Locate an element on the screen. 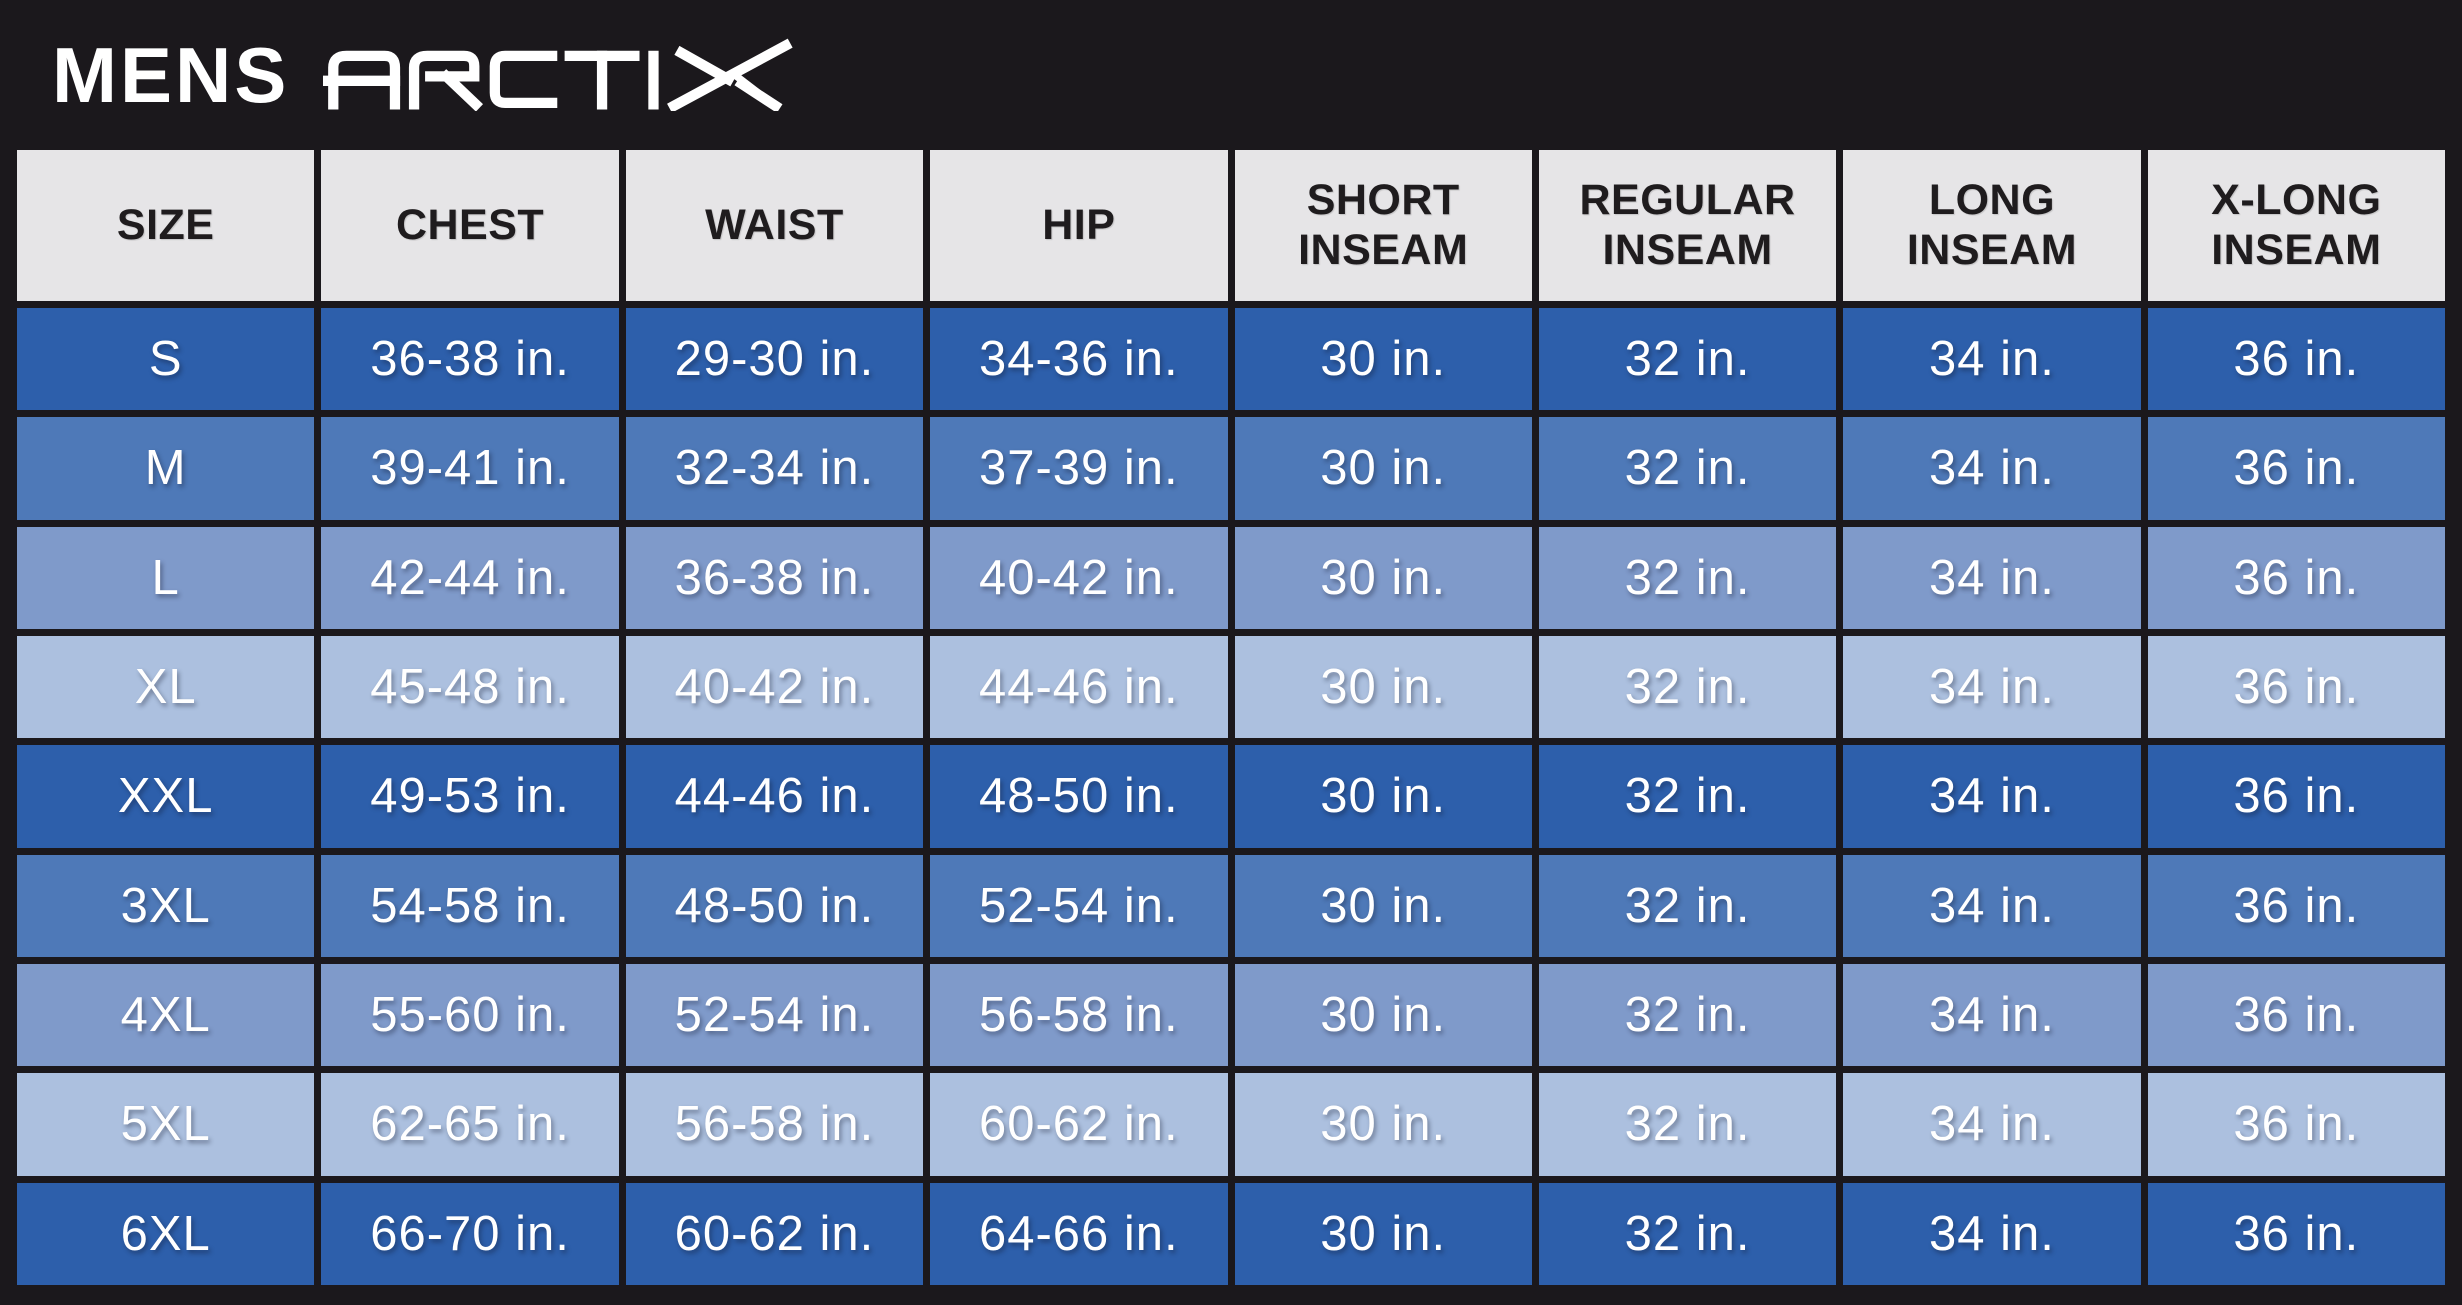 The width and height of the screenshot is (2462, 1305). chest-cell: 66-70 in. is located at coordinates (470, 1234).